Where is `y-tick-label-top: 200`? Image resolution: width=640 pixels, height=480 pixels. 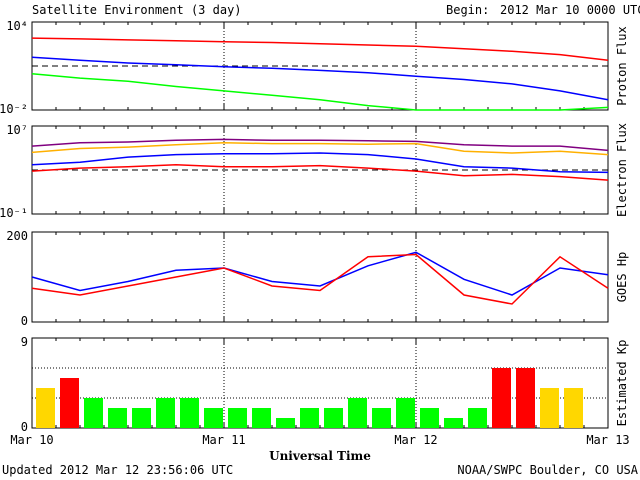 y-tick-label-top: 200 is located at coordinates (17, 236).